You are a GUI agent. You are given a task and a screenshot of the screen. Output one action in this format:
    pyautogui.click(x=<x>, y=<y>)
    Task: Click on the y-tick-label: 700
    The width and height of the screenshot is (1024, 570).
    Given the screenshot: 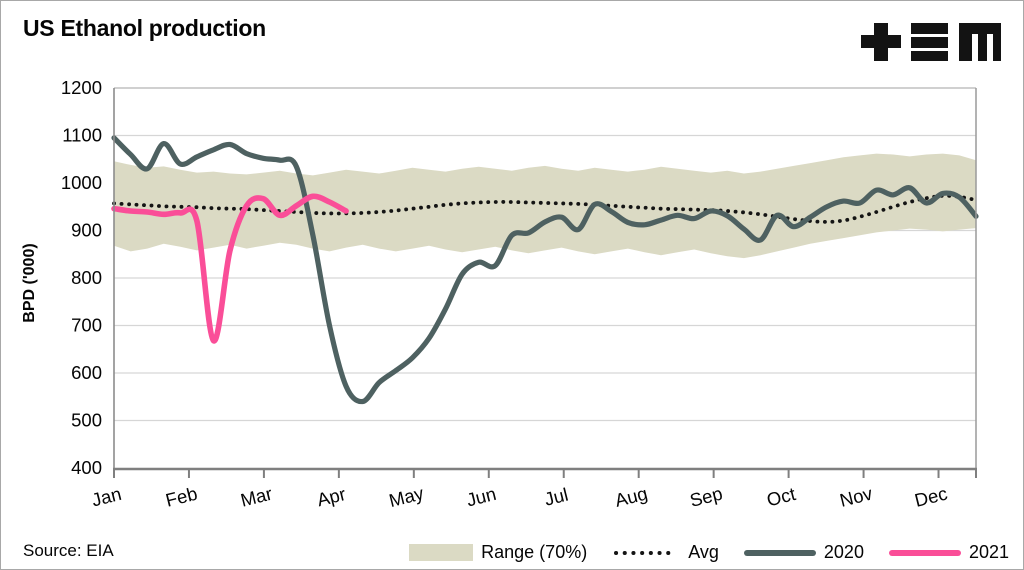 What is the action you would take?
    pyautogui.click(x=86, y=325)
    